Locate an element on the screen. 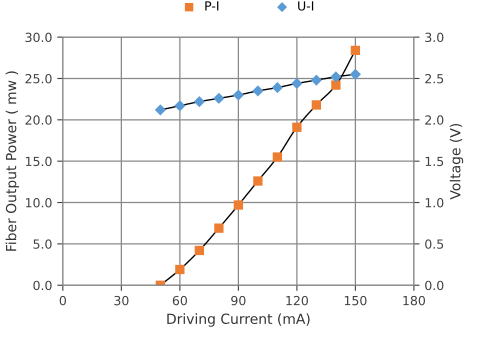 The height and width of the screenshot is (347, 491). y-tick-label: 5.0 is located at coordinates (43, 244).